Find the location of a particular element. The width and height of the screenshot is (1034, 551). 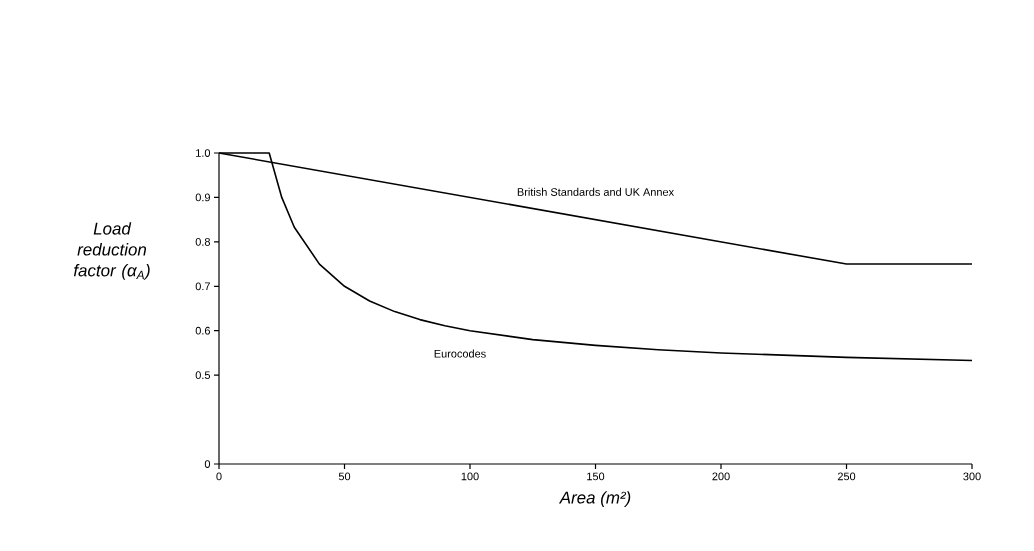

x-tick-label: 150 is located at coordinates (596, 476).